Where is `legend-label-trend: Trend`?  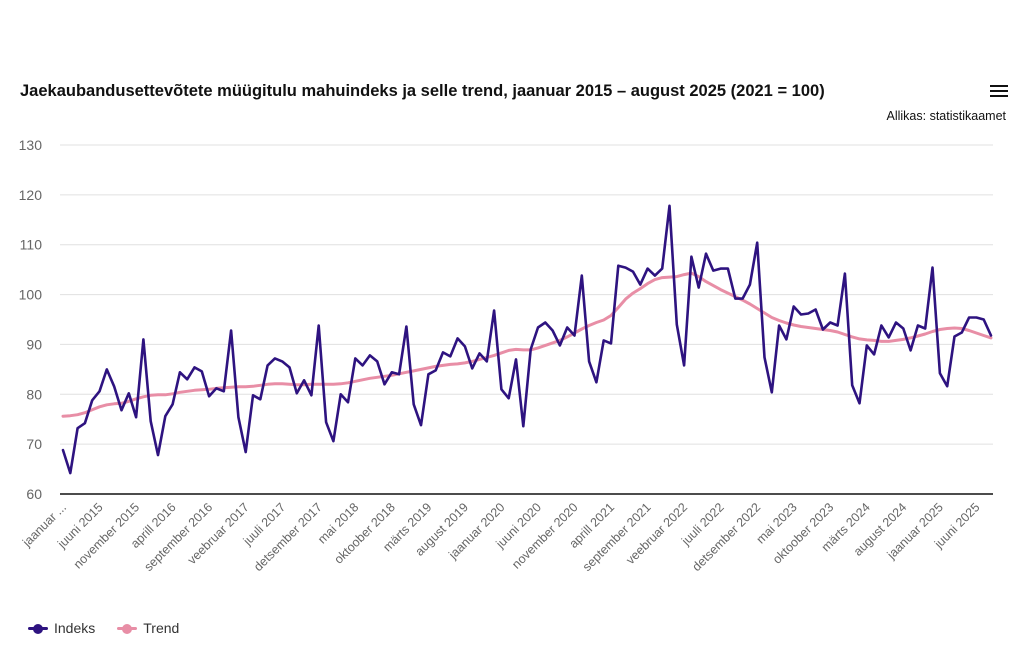 legend-label-trend: Trend is located at coordinates (161, 628).